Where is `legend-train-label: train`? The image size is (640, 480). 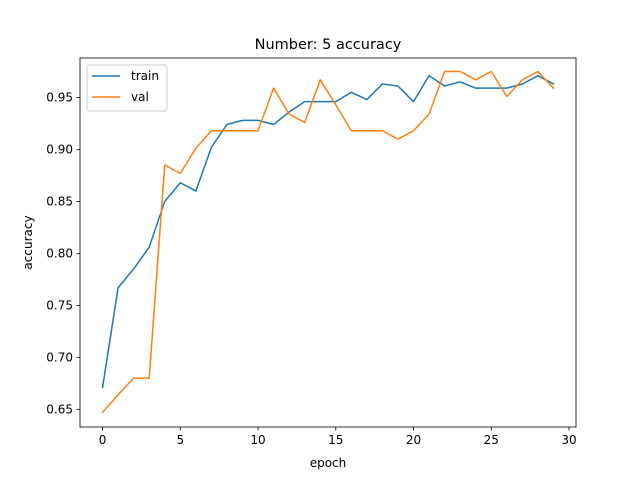 legend-train-label: train is located at coordinates (145, 76).